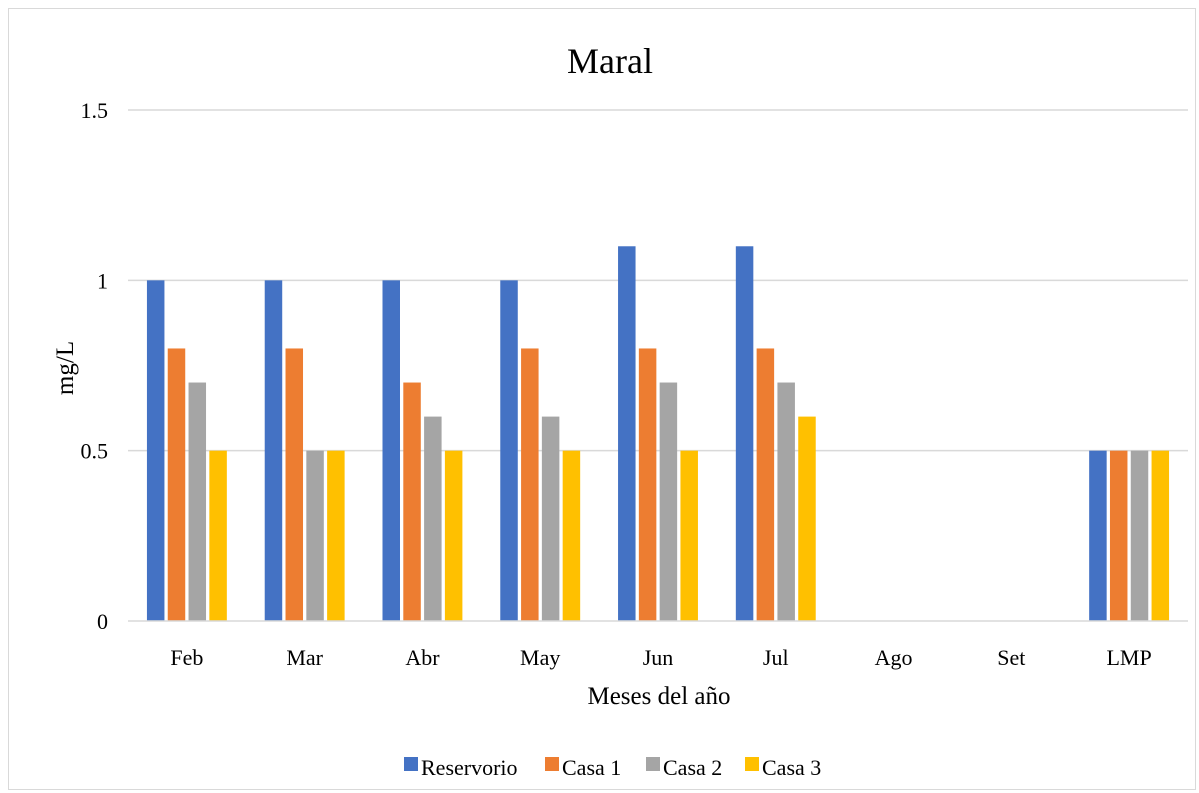 This screenshot has height=793, width=1199. Describe the element at coordinates (102, 621) in the screenshot. I see `y-tick-label: 0` at that location.